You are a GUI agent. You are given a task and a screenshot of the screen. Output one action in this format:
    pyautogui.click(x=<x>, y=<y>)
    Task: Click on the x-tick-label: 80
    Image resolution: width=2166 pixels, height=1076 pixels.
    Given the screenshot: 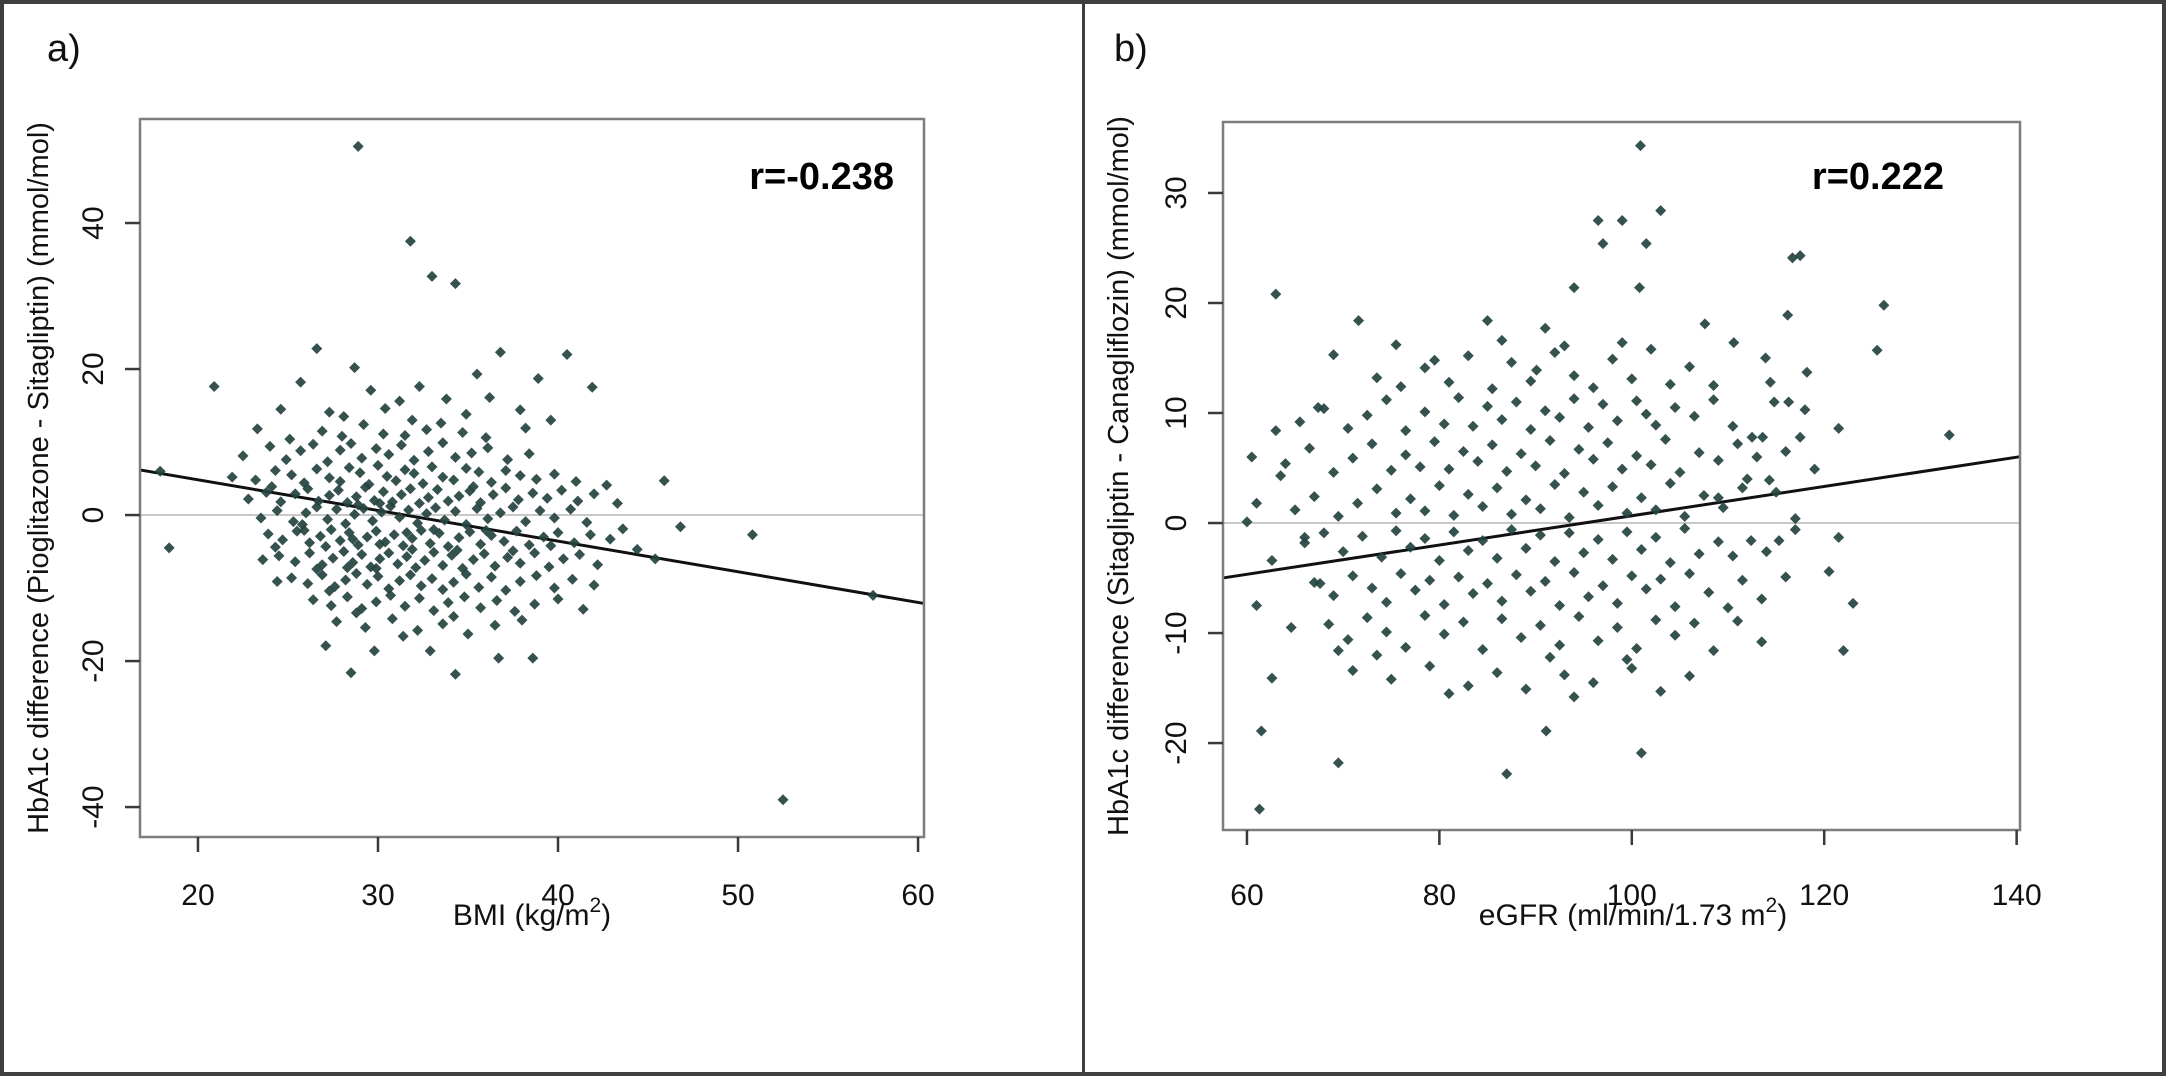 What is the action you would take?
    pyautogui.click(x=1439, y=895)
    